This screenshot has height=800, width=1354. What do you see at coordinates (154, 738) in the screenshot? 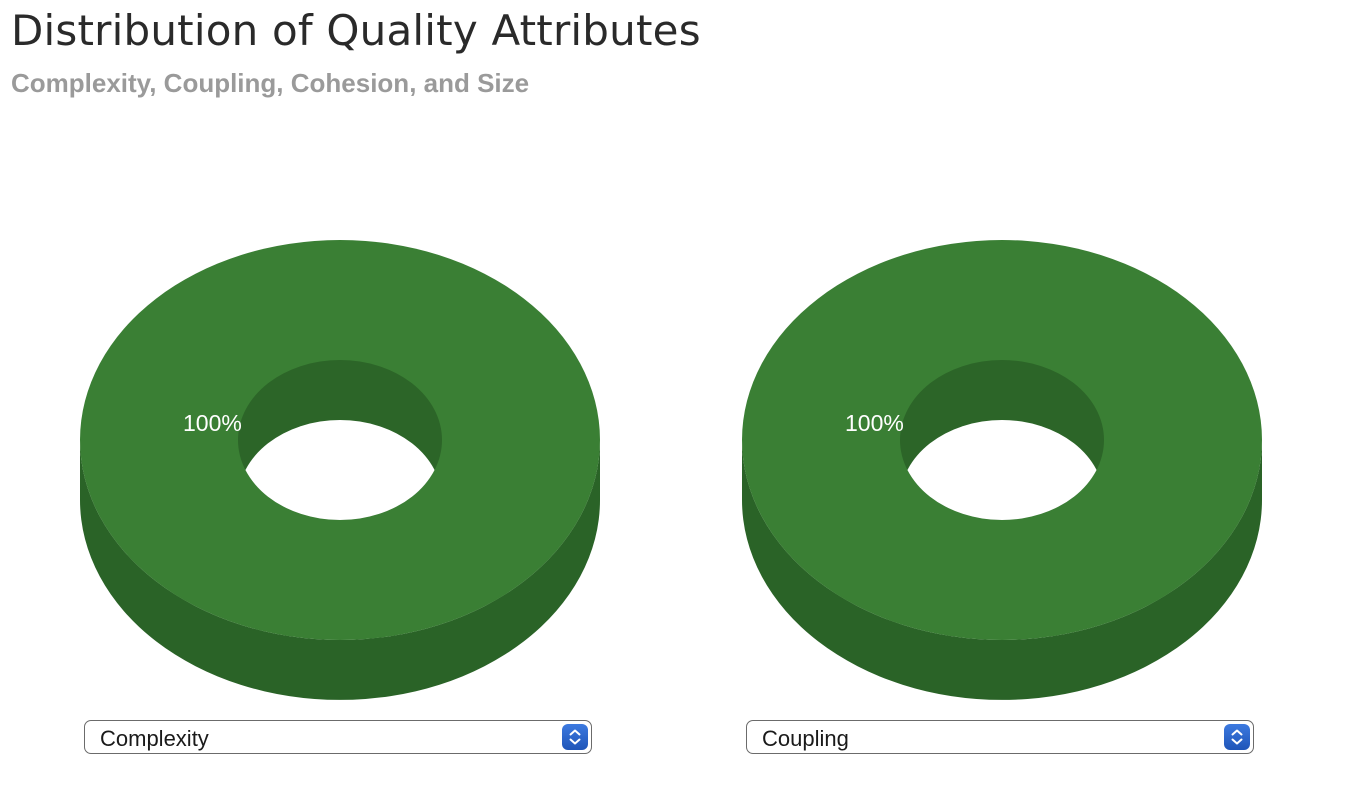
I see `attribute-select-value: Complexity` at bounding box center [154, 738].